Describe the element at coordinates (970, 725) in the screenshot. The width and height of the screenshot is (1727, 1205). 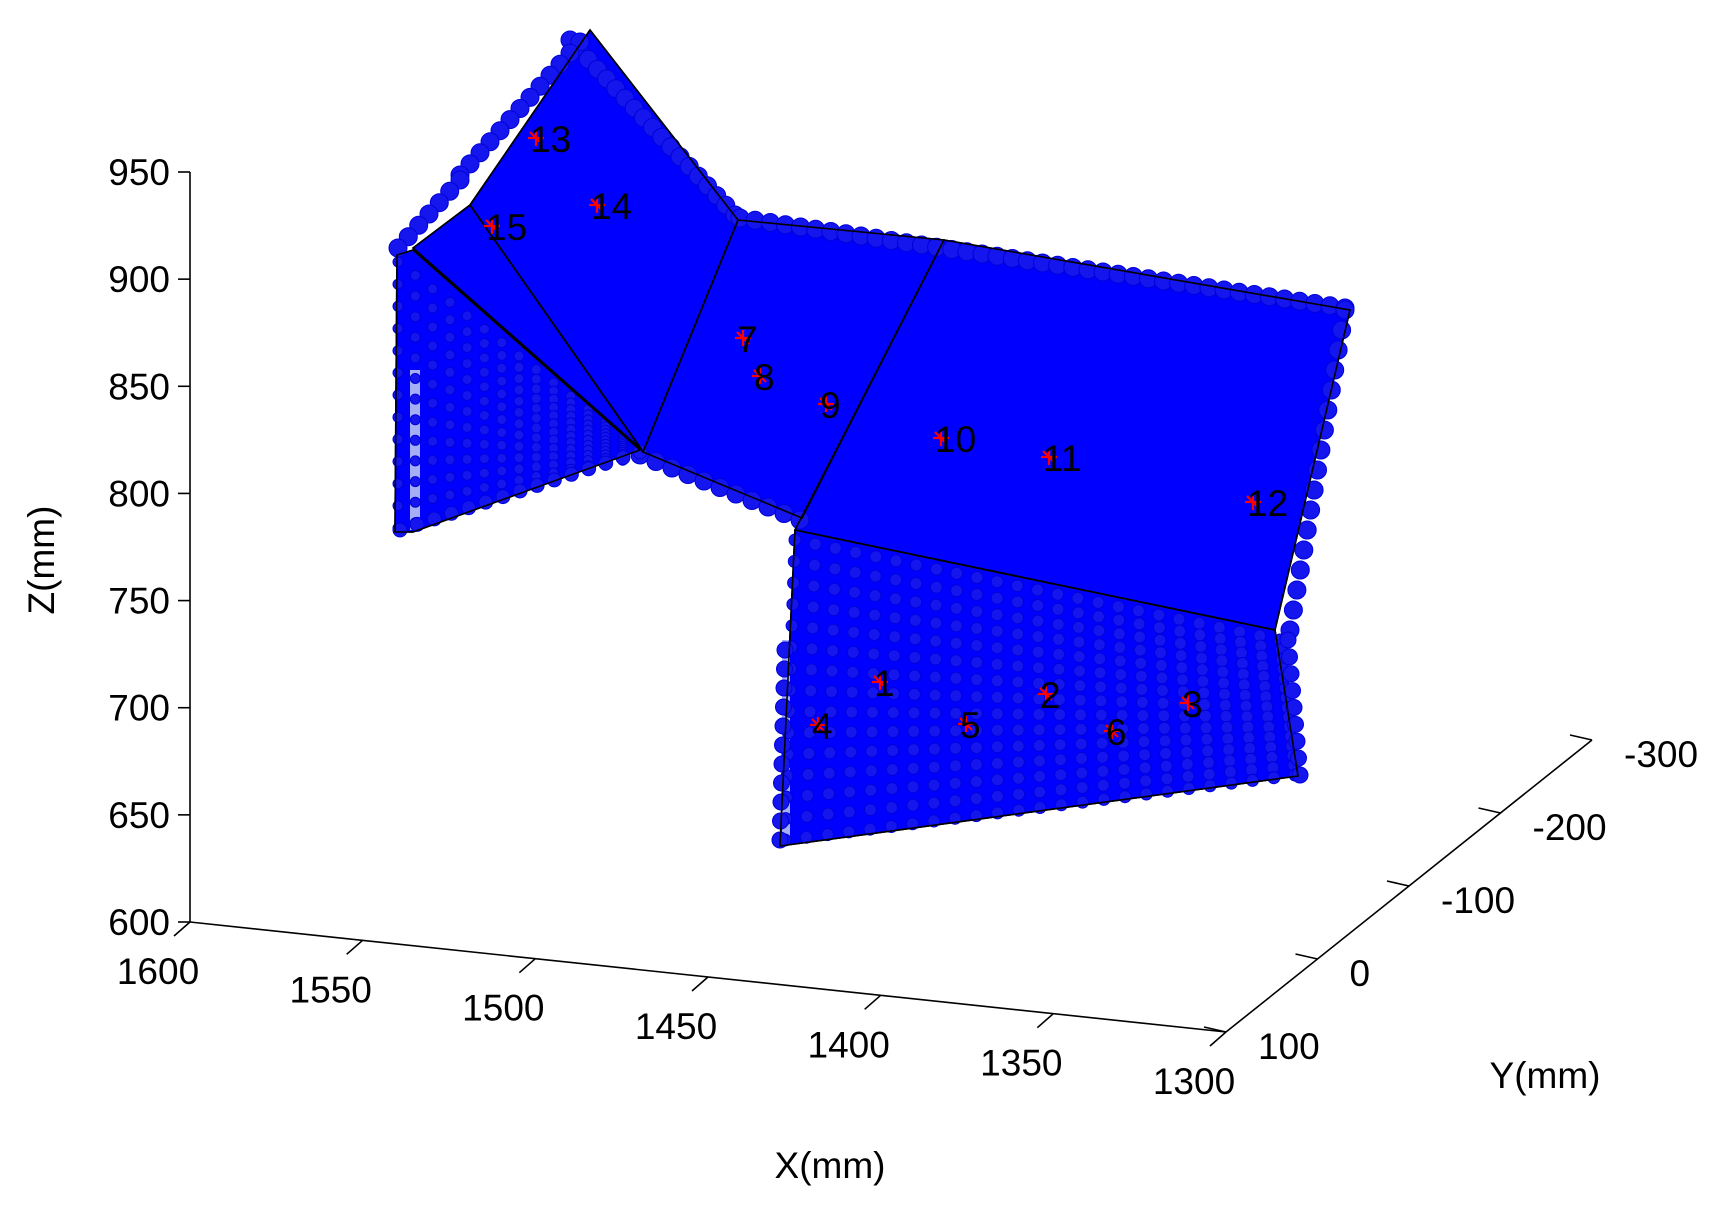
I see `point-label: 5` at that location.